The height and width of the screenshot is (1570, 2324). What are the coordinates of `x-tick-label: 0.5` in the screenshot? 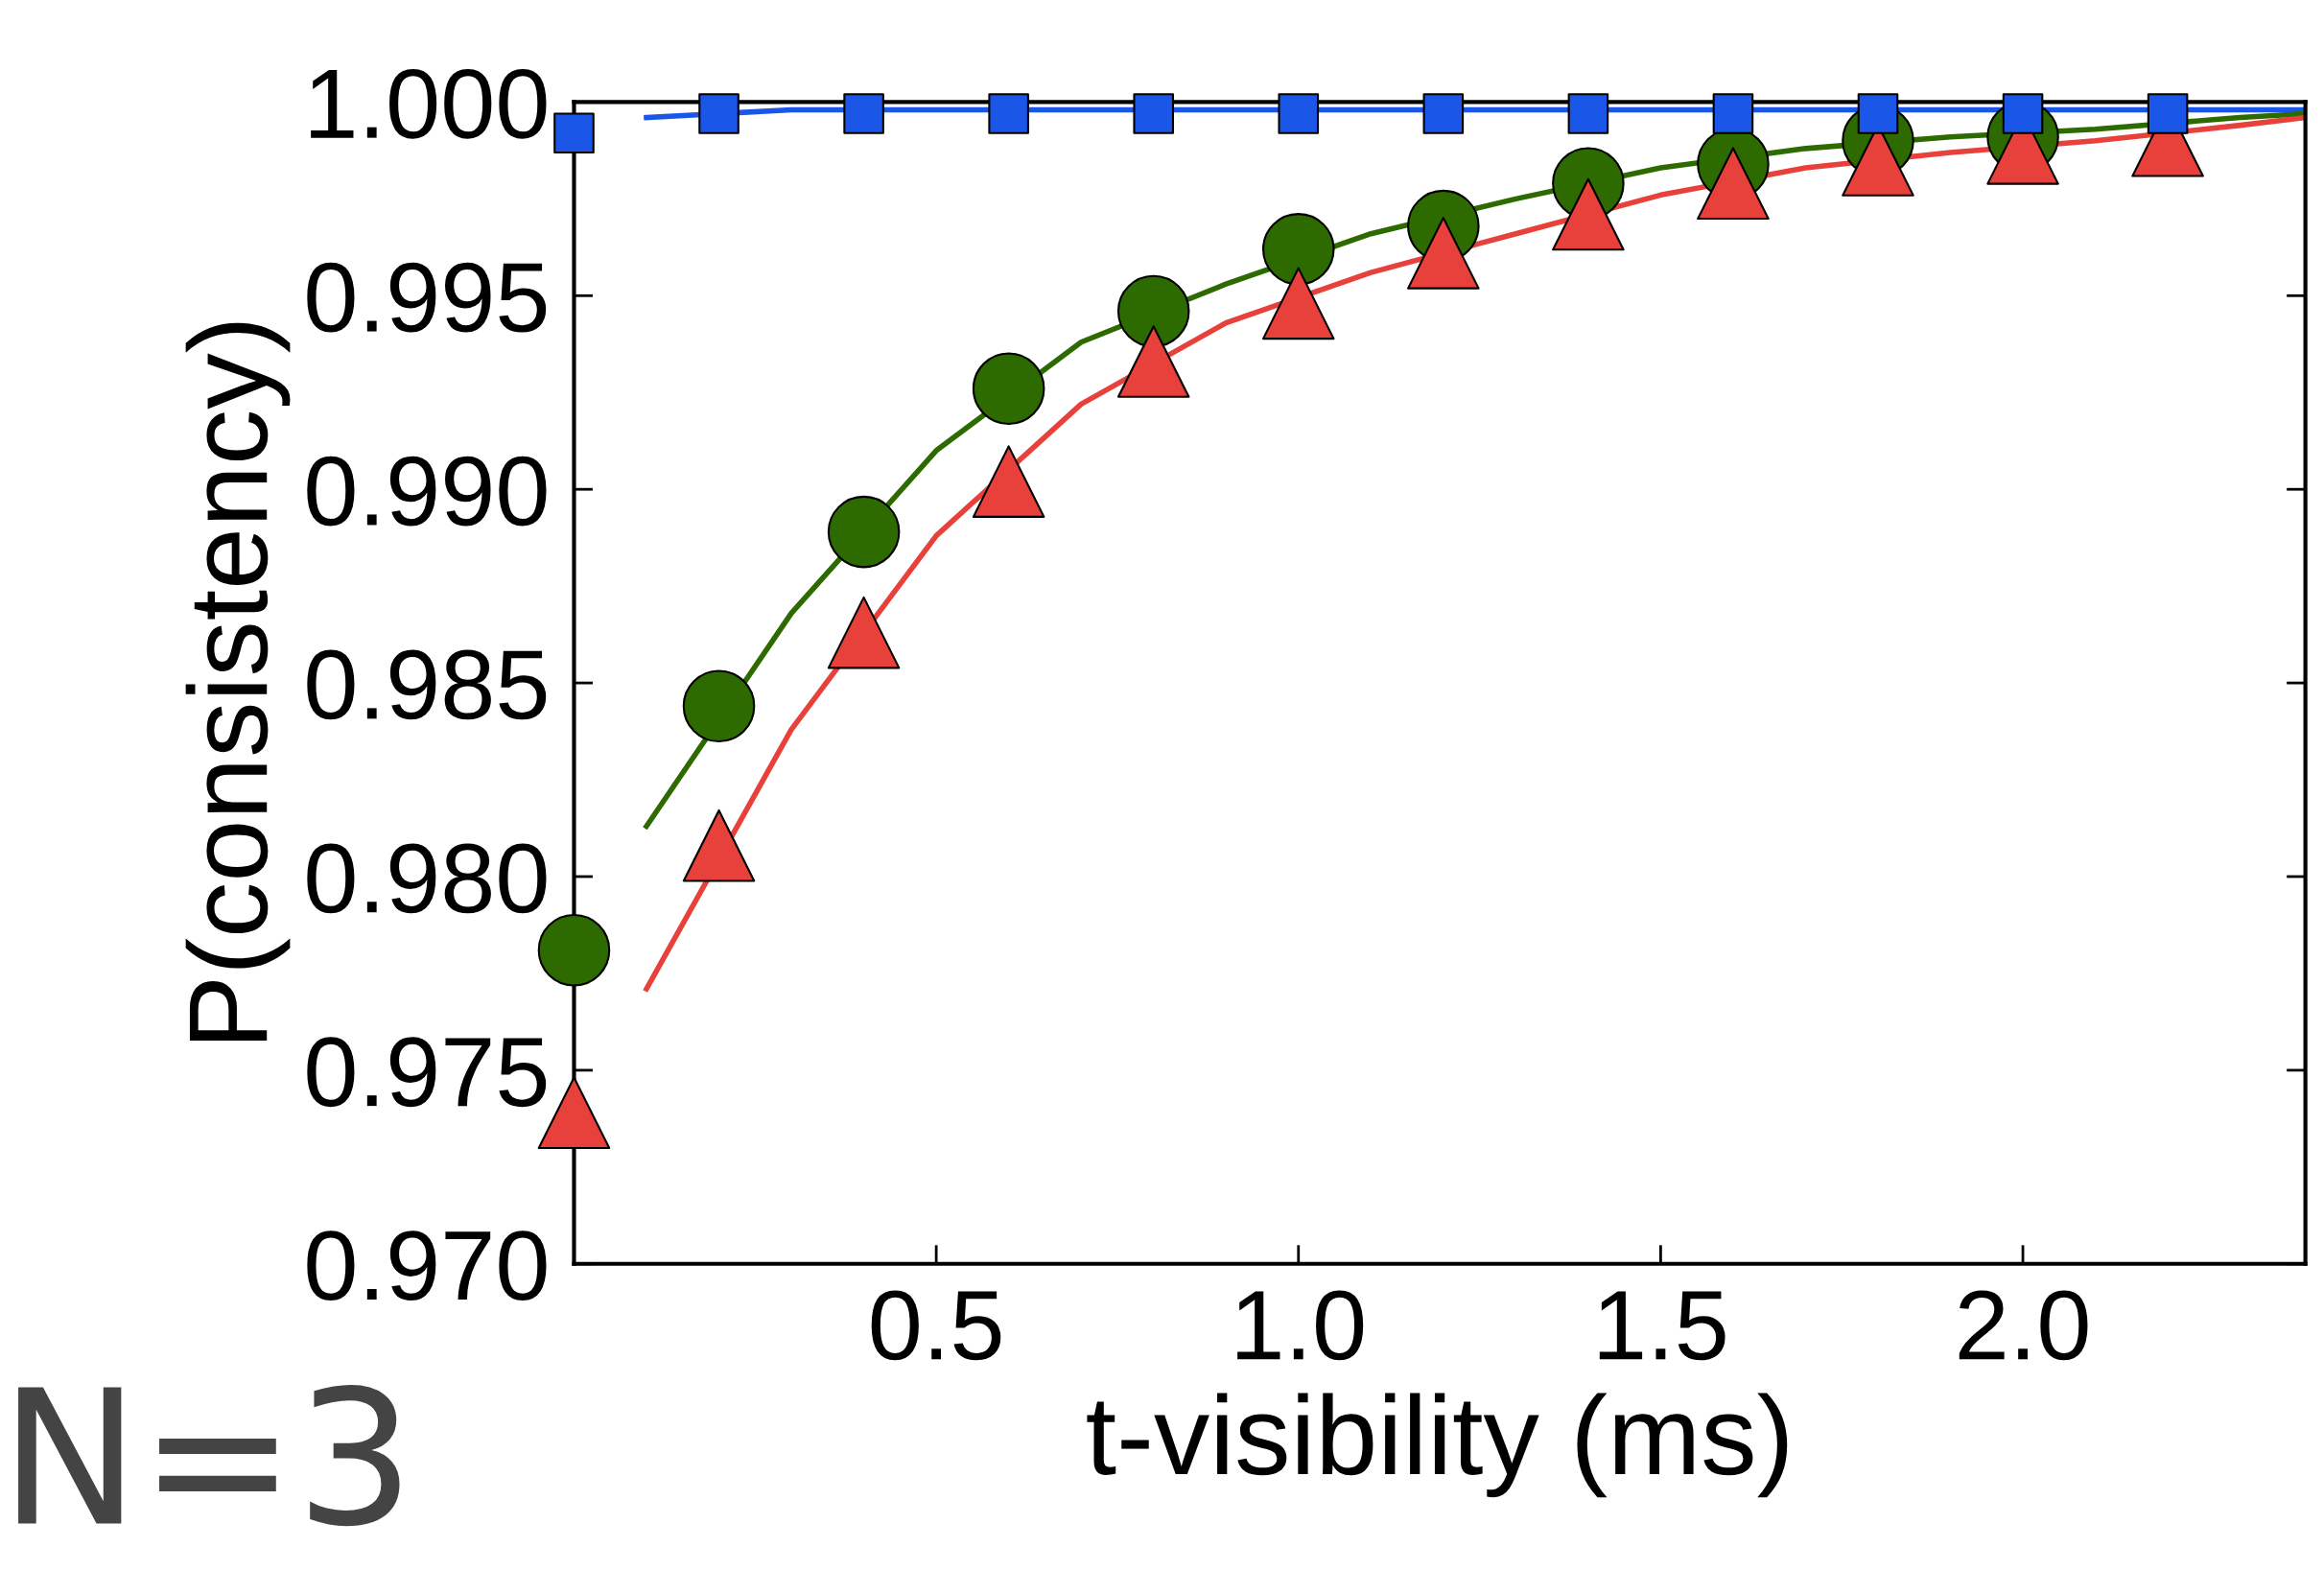 It's located at (936, 1325).